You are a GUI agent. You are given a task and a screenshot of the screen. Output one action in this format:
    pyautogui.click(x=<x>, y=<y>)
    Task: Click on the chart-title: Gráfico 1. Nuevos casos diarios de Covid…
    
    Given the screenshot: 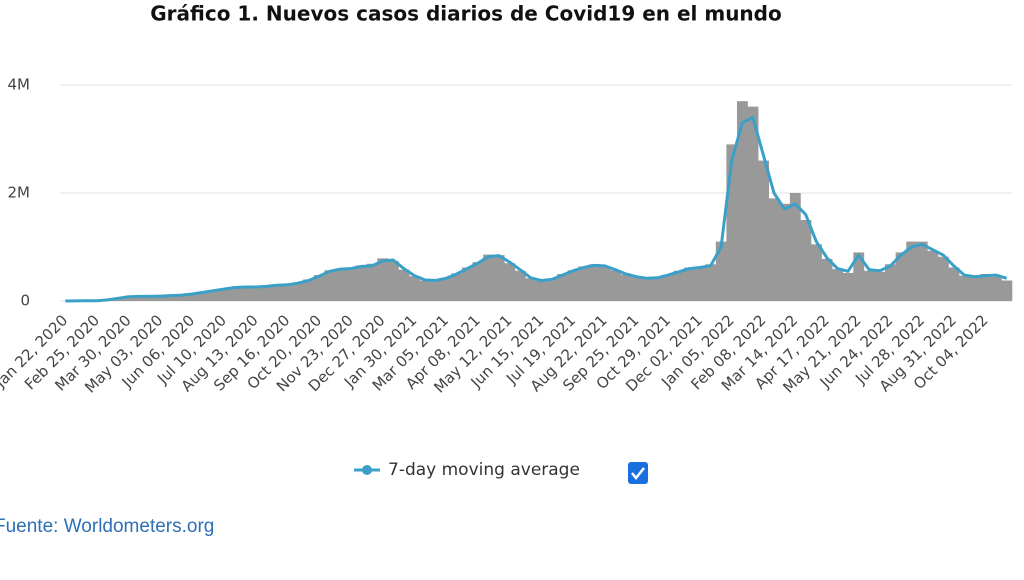 What is the action you would take?
    pyautogui.click(x=465, y=14)
    